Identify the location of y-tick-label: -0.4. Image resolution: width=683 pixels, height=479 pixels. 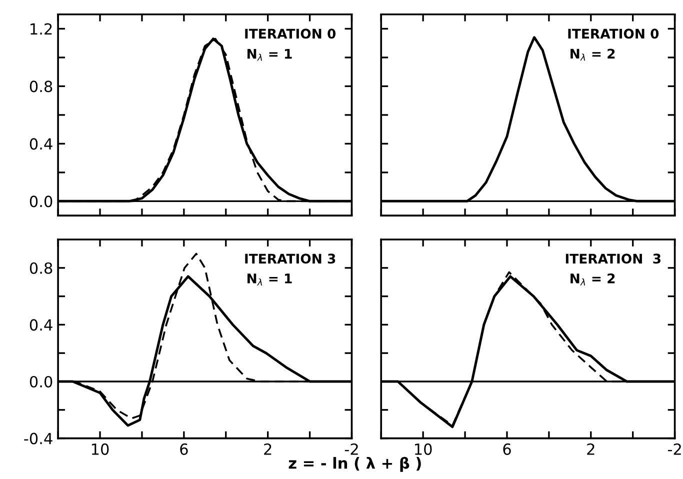
(38, 438).